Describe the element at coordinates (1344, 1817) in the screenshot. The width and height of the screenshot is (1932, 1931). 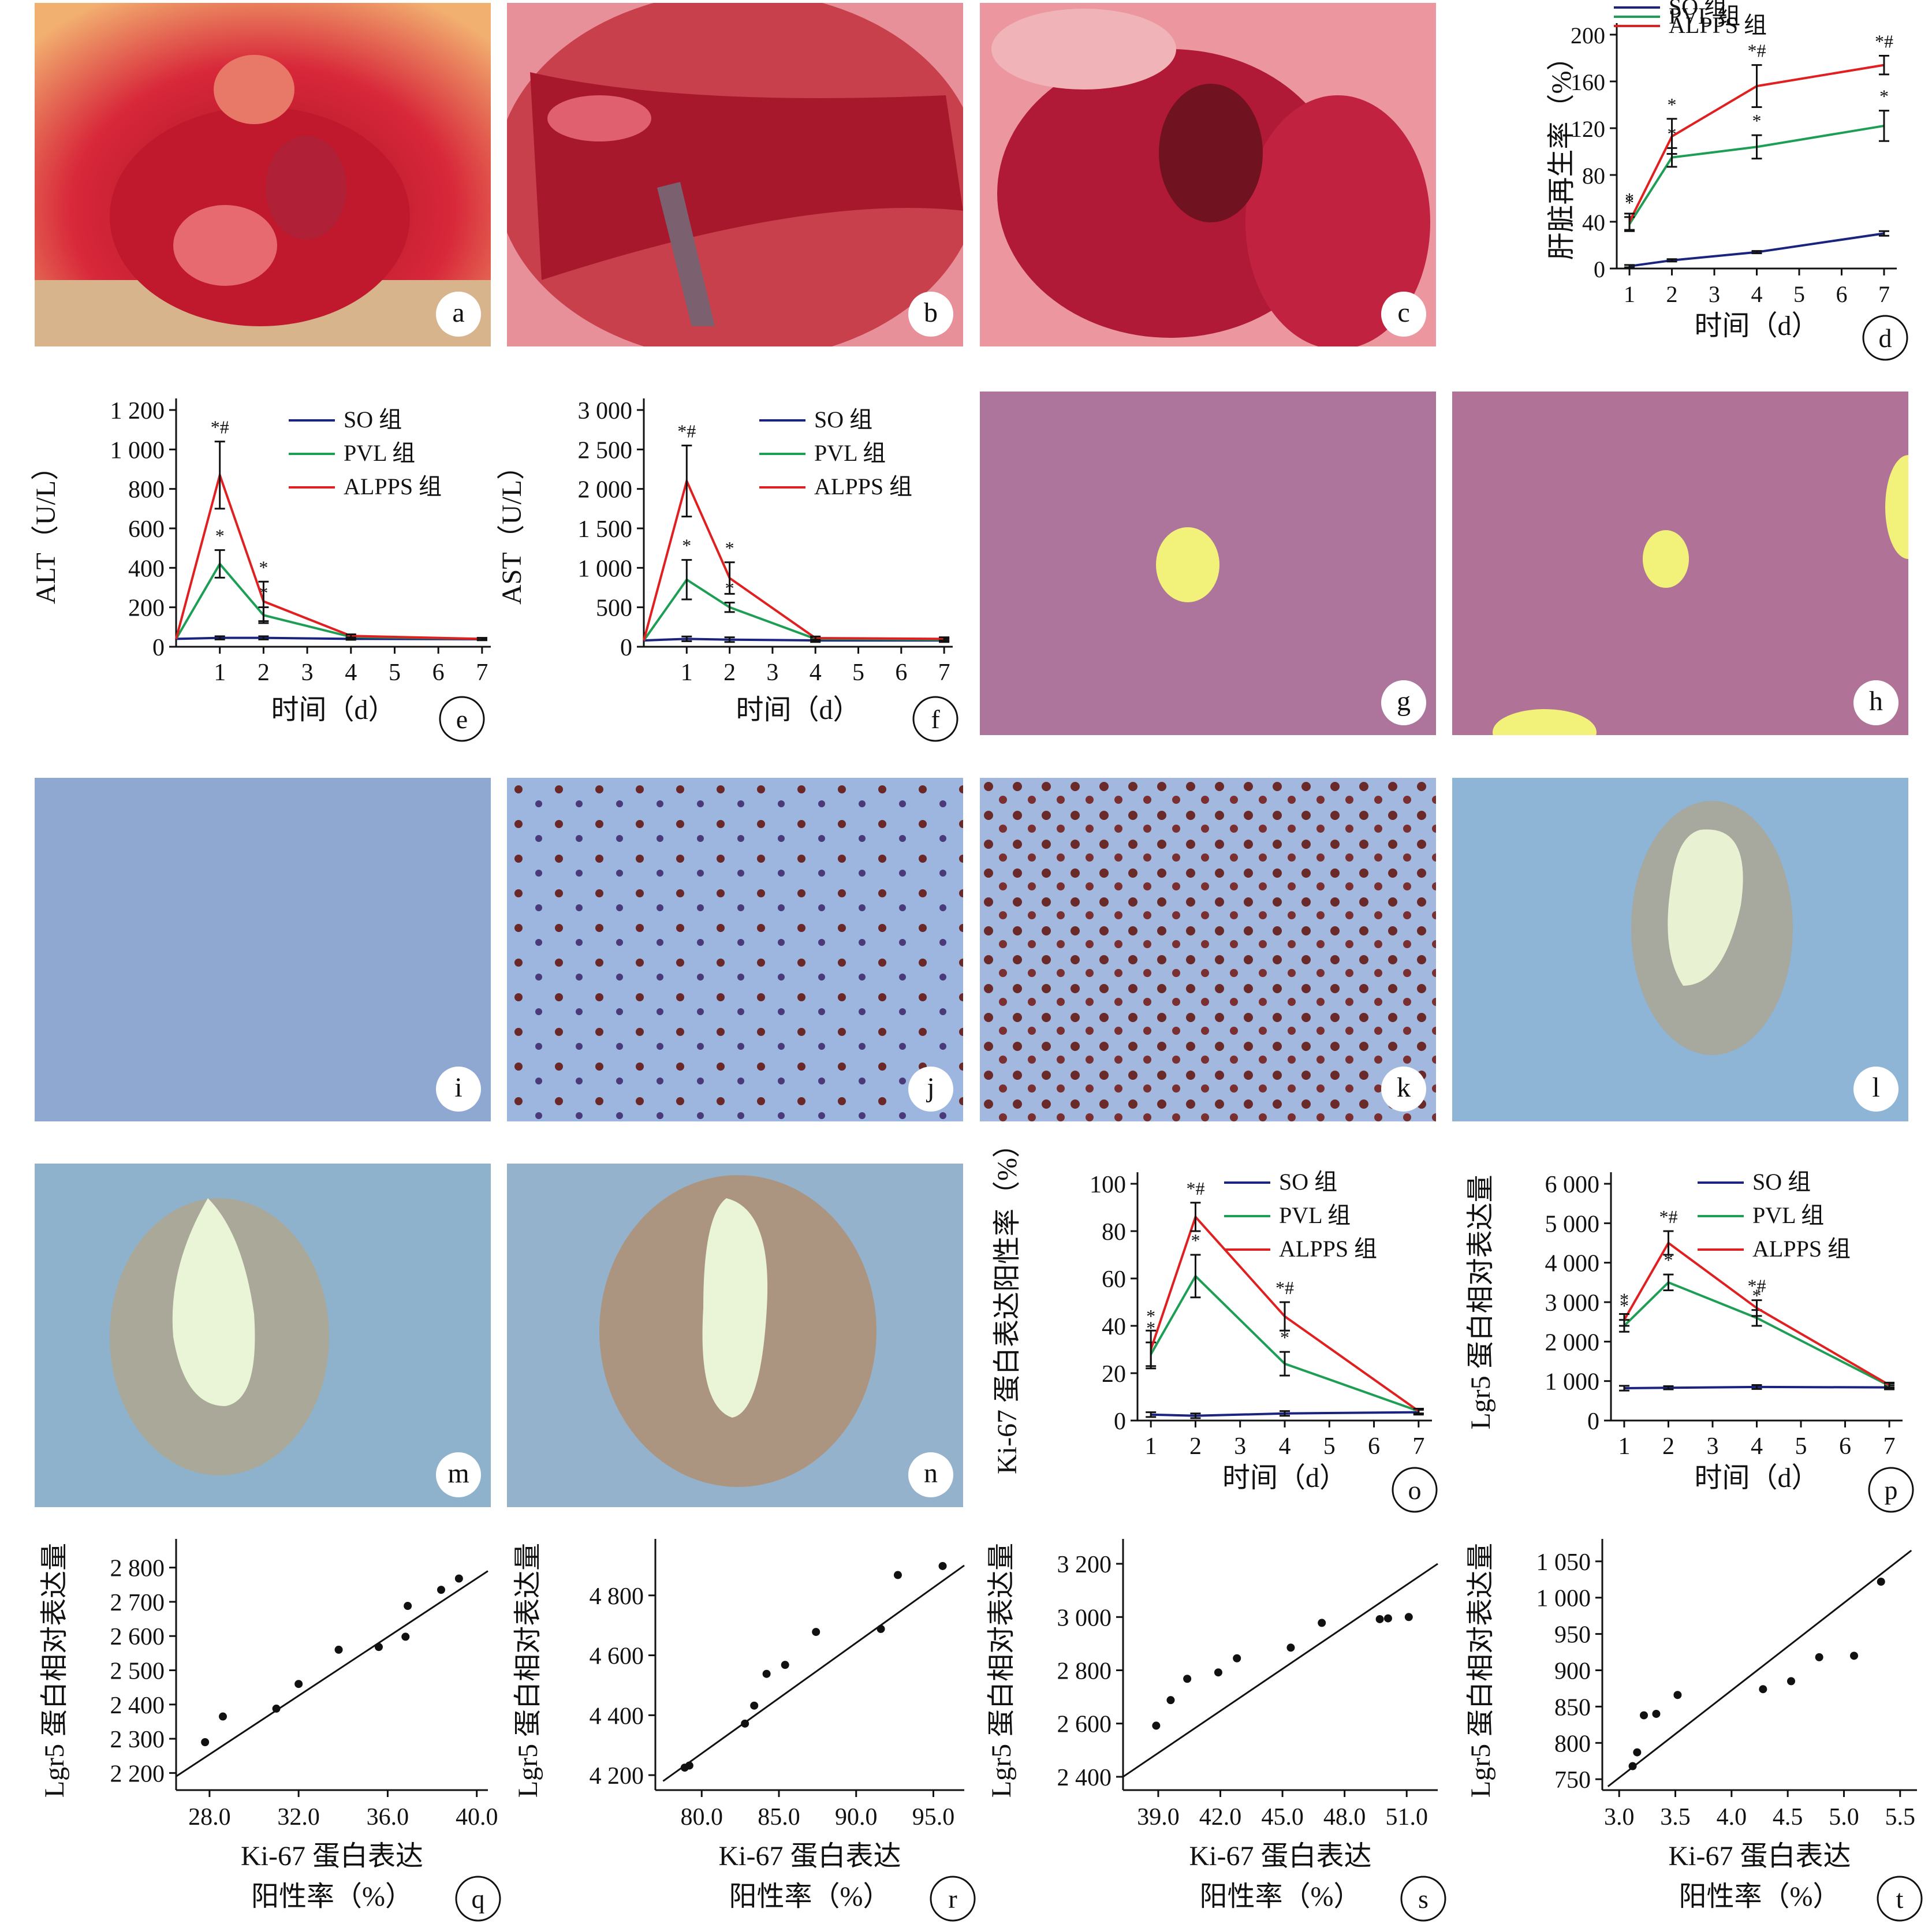
I see `x-tick-label: 48.0` at that location.